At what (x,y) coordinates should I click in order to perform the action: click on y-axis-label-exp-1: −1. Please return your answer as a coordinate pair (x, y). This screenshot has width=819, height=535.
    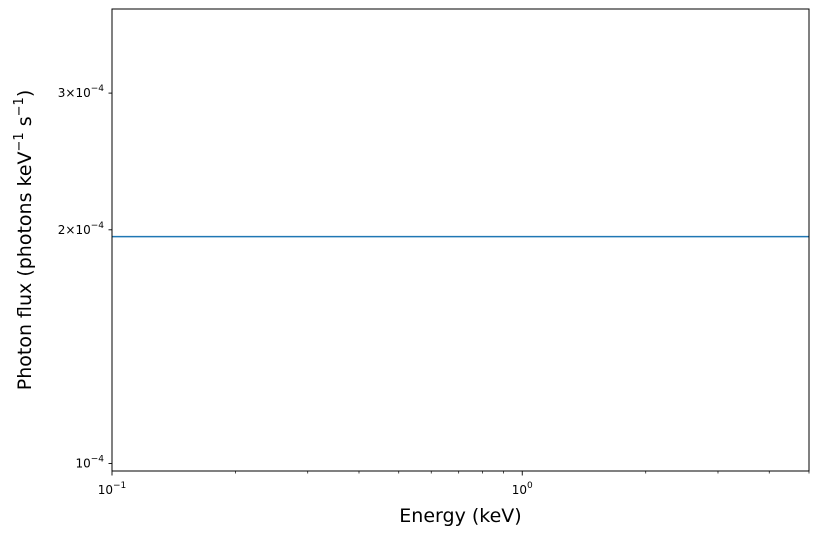
    Looking at the image, I should click on (19, 141).